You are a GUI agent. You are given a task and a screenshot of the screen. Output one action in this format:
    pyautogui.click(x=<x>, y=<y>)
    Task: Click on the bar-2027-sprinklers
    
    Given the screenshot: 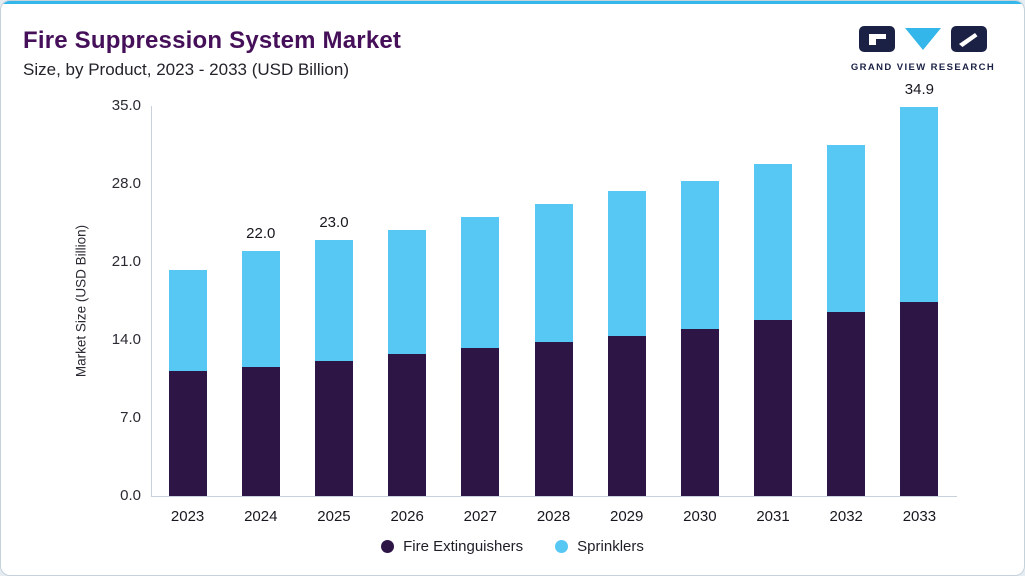 What is the action you would take?
    pyautogui.click(x=480, y=282)
    